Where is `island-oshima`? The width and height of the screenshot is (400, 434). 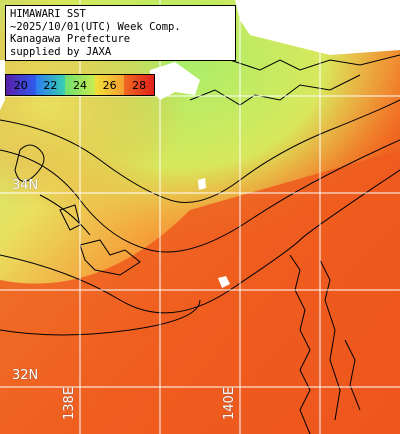 island-oshima is located at coordinates (202, 184).